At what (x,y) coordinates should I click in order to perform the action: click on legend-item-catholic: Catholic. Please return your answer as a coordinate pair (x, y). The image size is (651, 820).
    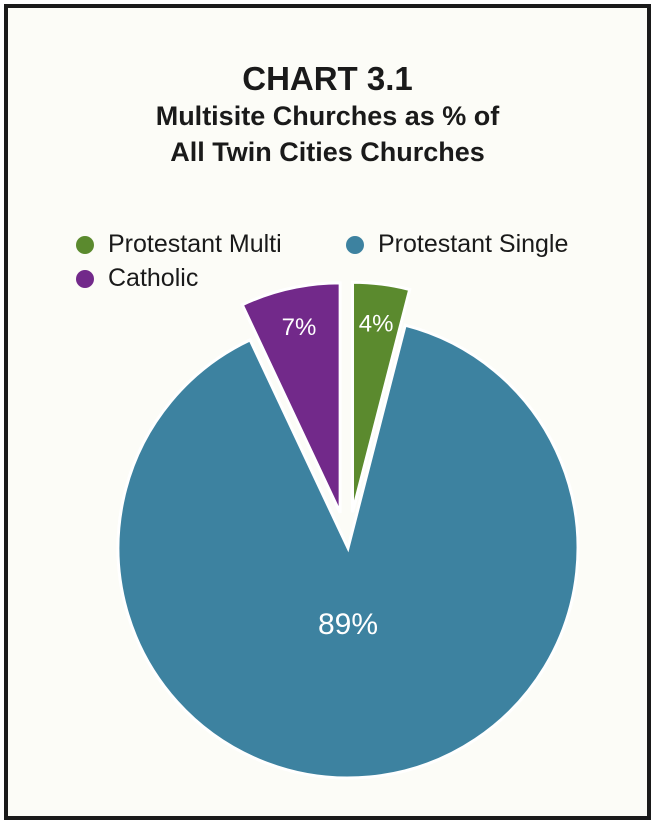
    Looking at the image, I should click on (137, 278).